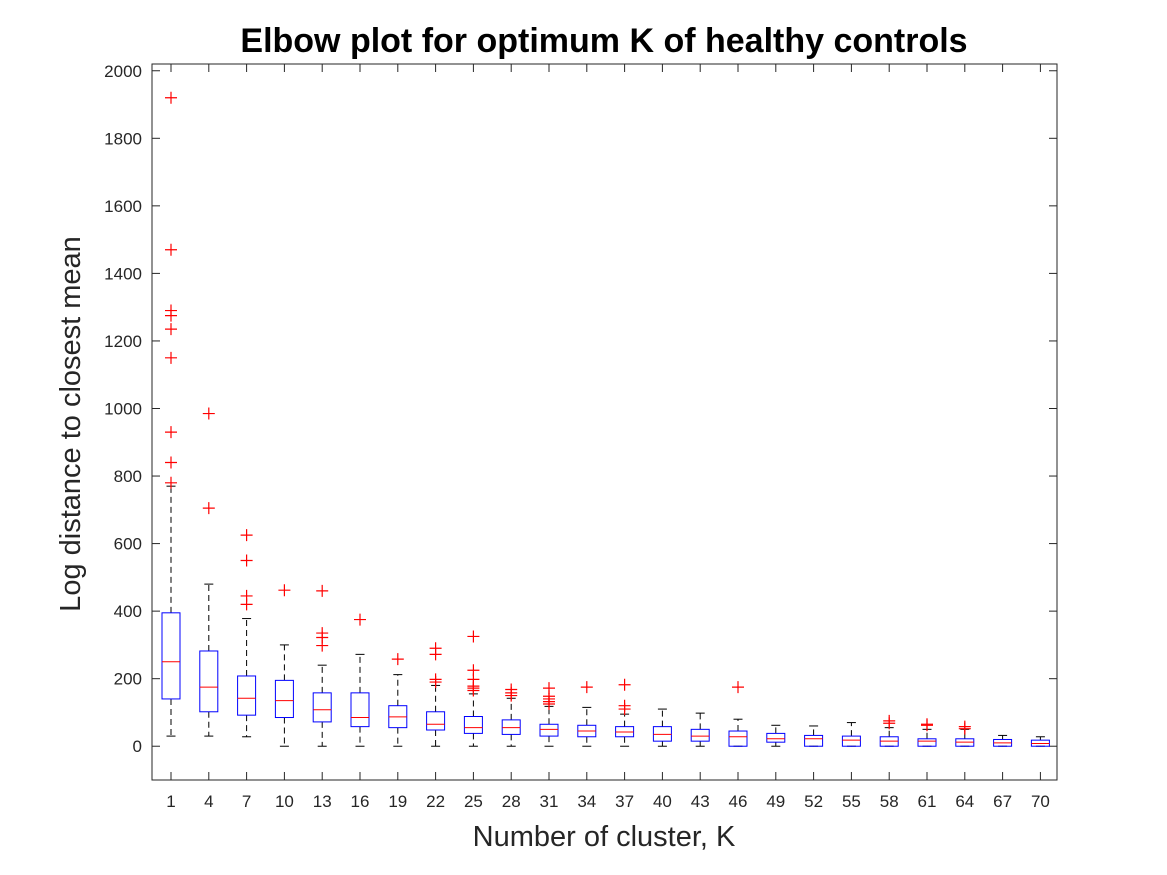  Describe the element at coordinates (123, 408) in the screenshot. I see `y-tick-label: 1000` at that location.